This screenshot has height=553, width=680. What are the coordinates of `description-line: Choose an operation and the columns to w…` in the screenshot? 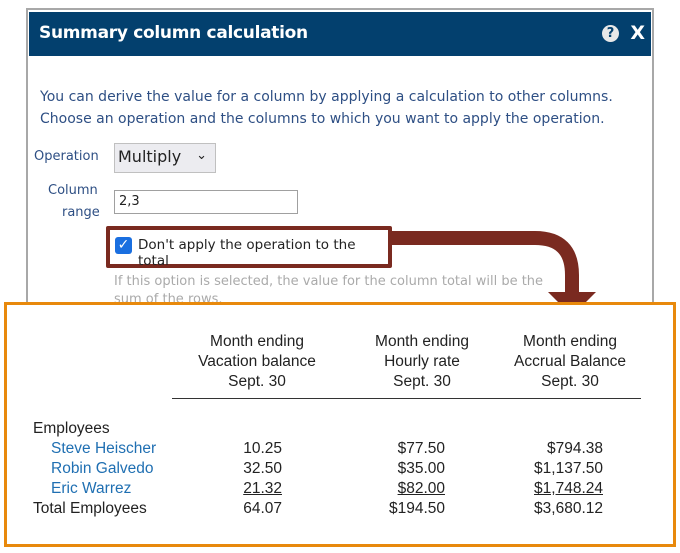 It's located at (322, 119).